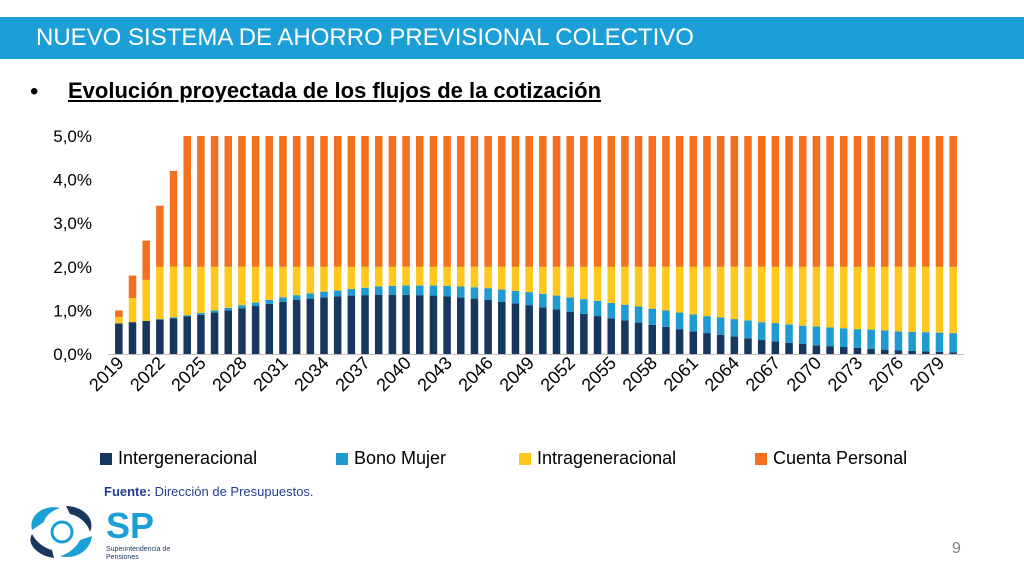 The width and height of the screenshot is (1024, 576). What do you see at coordinates (517, 374) in the screenshot?
I see `x-tick-label: 2049` at bounding box center [517, 374].